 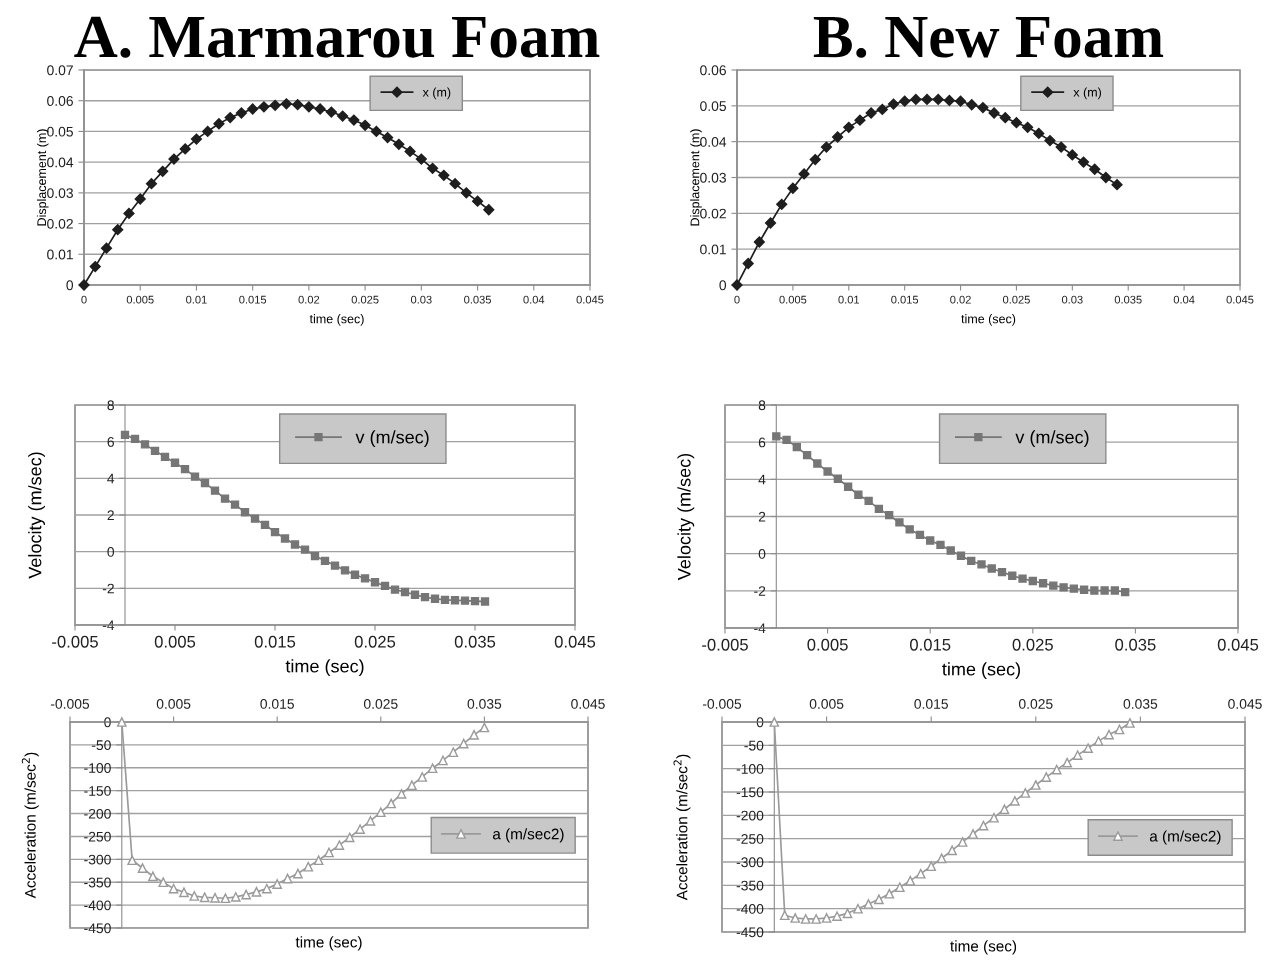 I want to click on legend-label: v (m/sec), so click(x=1052, y=439).